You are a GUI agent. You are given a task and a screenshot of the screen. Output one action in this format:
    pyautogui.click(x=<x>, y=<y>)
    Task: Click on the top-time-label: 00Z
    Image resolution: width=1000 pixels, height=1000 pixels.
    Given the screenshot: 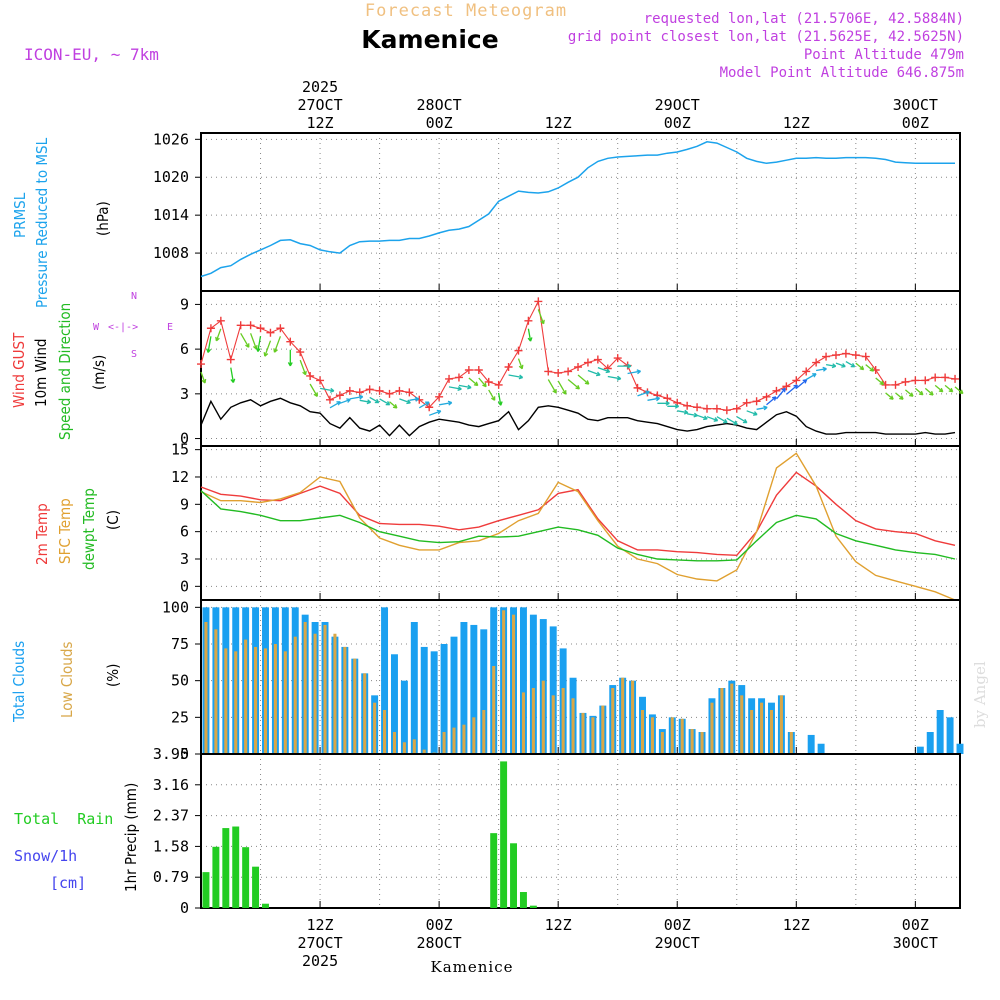 What is the action you would take?
    pyautogui.click(x=915, y=123)
    